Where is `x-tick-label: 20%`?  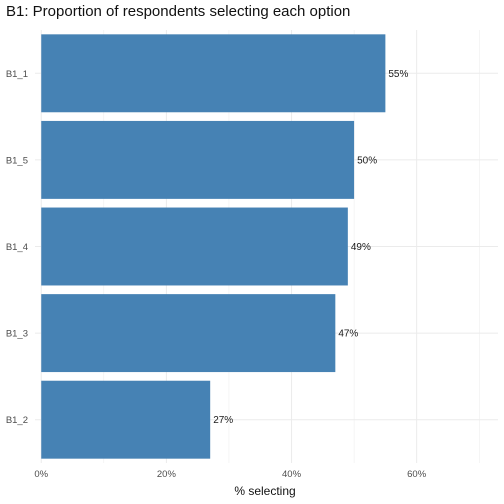
x-tick-label: 20% is located at coordinates (167, 474).